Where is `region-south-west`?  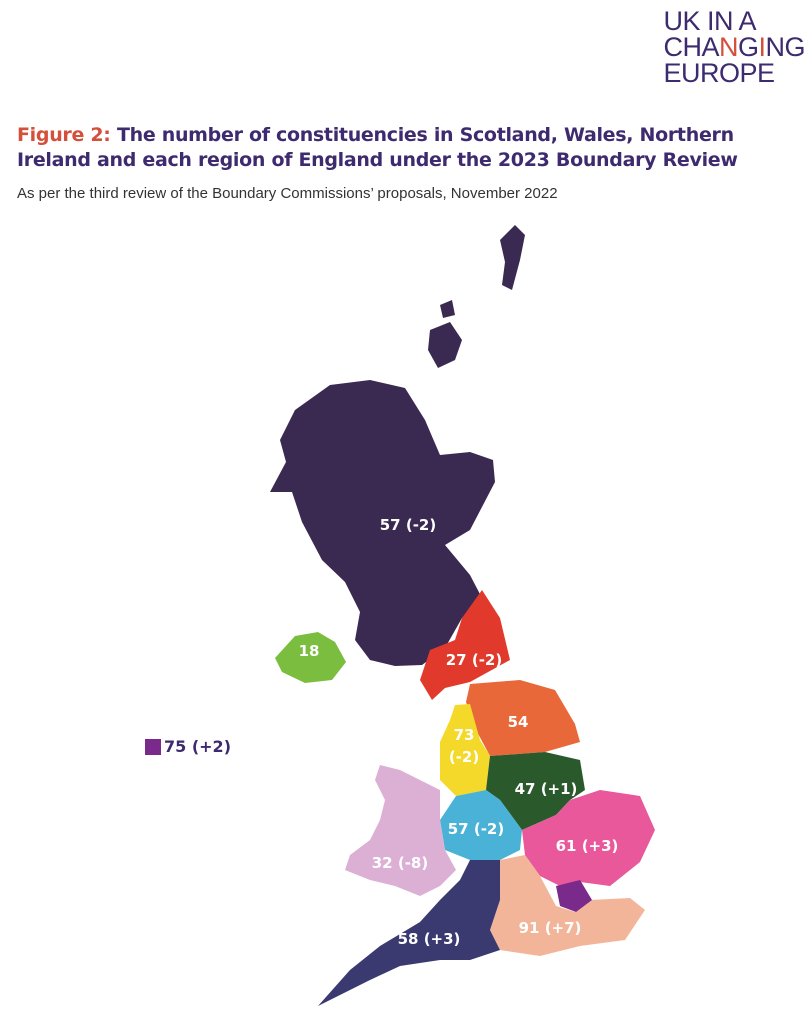 region-south-west is located at coordinates (409, 933).